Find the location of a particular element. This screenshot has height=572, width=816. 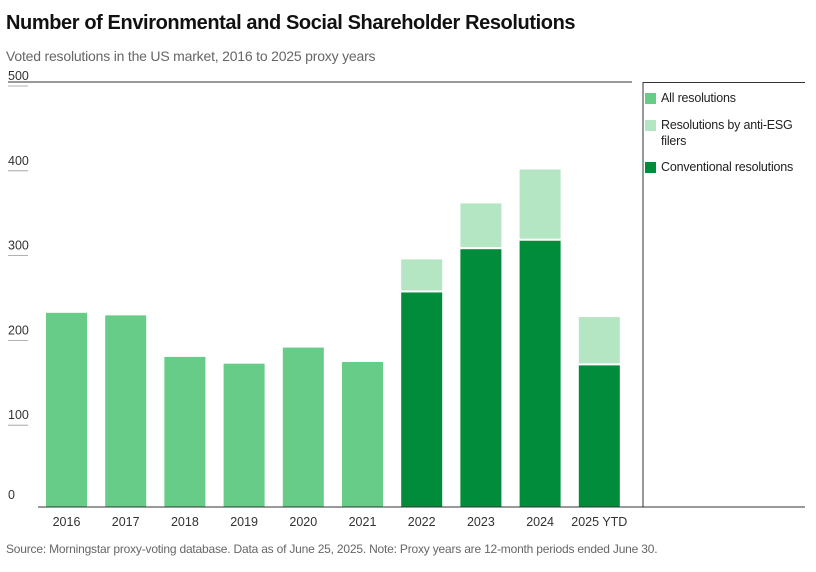

legend-item-anti-esg: Resolutions by anti-ESG filers is located at coordinates (724, 133).